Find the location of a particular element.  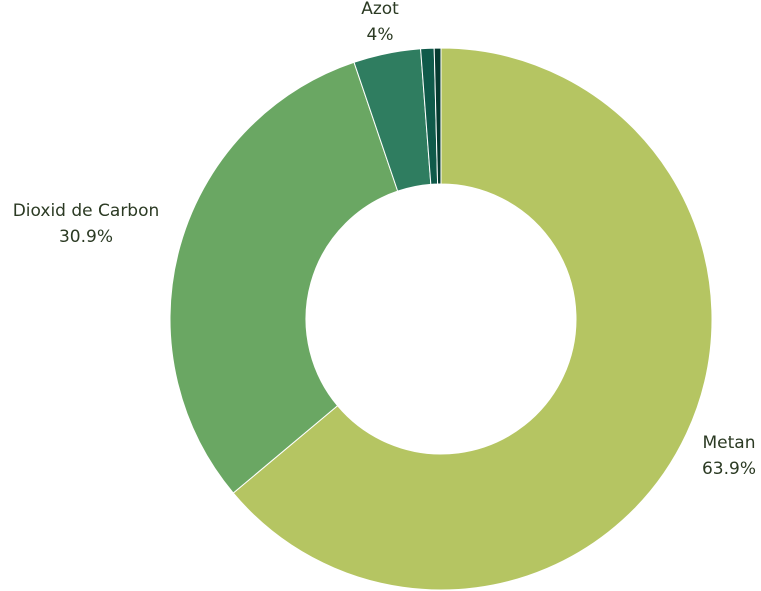

label-metan: Metan 63.9% is located at coordinates (729, 456).